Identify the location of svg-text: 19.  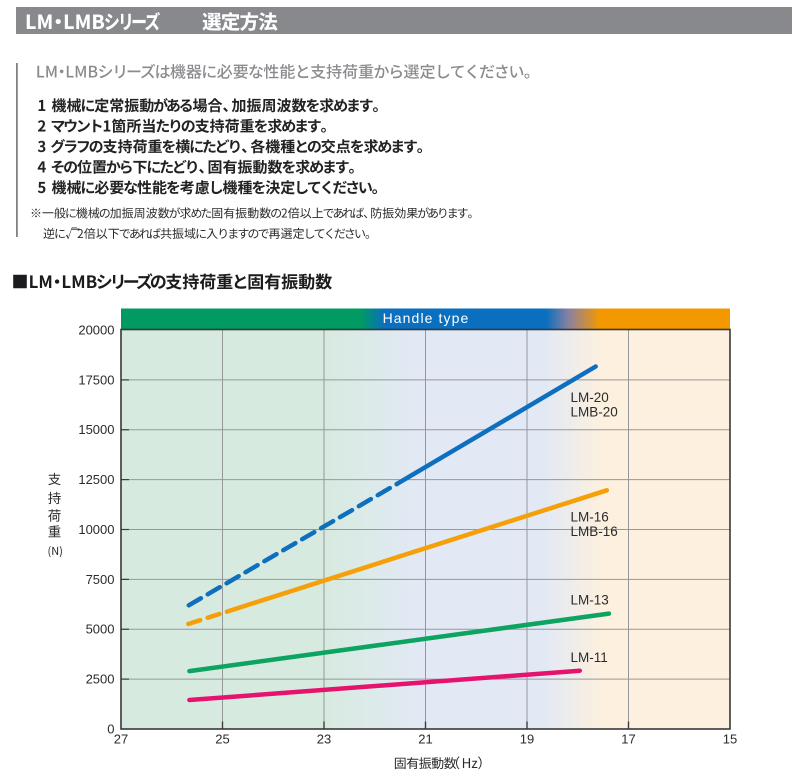
(527, 739).